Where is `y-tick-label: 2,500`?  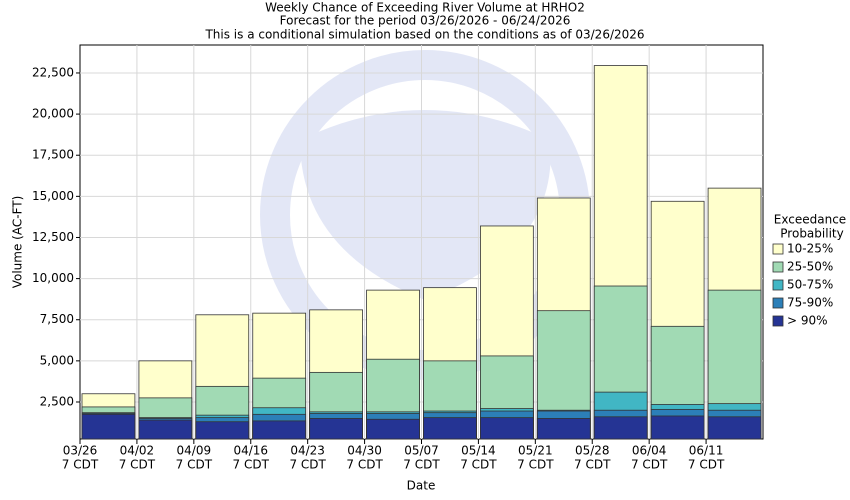
y-tick-label: 2,500 is located at coordinates (57, 401).